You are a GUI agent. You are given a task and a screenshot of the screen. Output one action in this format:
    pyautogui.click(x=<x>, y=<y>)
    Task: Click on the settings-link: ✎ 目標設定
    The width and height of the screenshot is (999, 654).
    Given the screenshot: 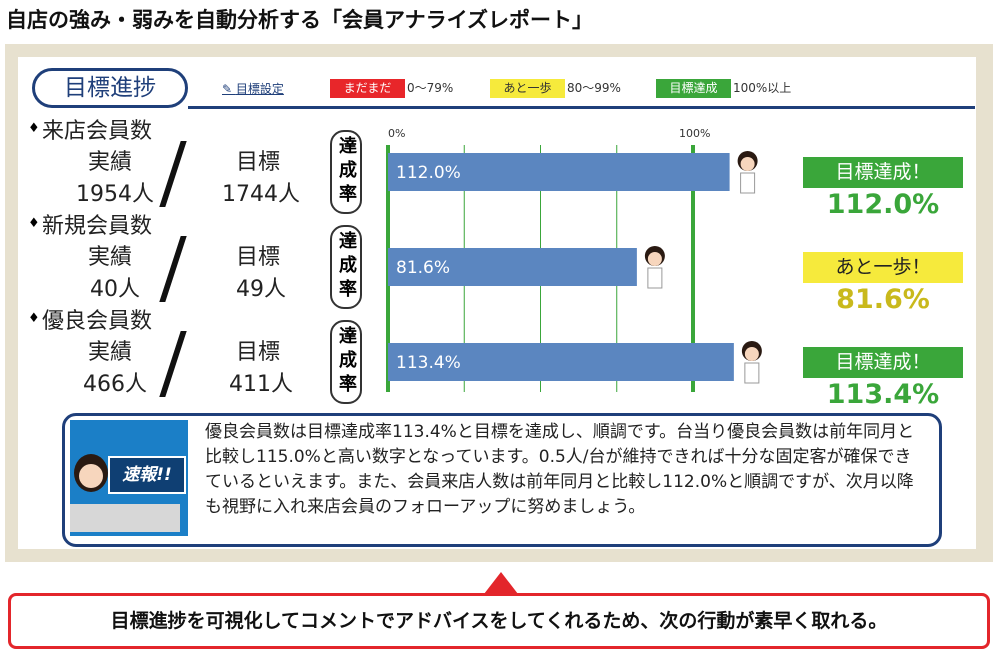 What is the action you would take?
    pyautogui.click(x=253, y=89)
    